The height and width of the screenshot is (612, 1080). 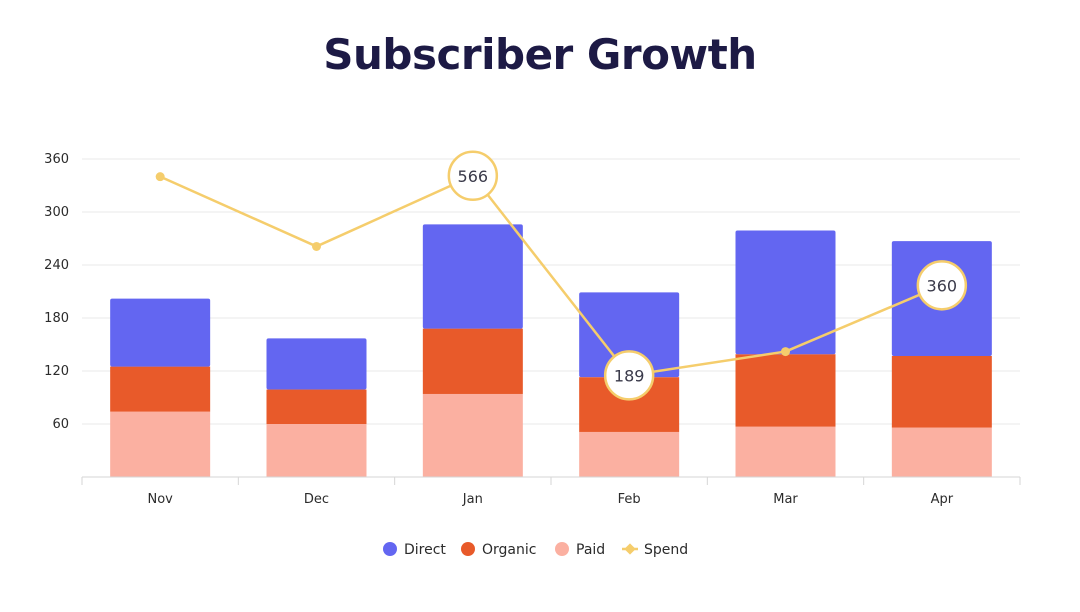 What do you see at coordinates (160, 389) in the screenshot?
I see `bar-organic-nov` at bounding box center [160, 389].